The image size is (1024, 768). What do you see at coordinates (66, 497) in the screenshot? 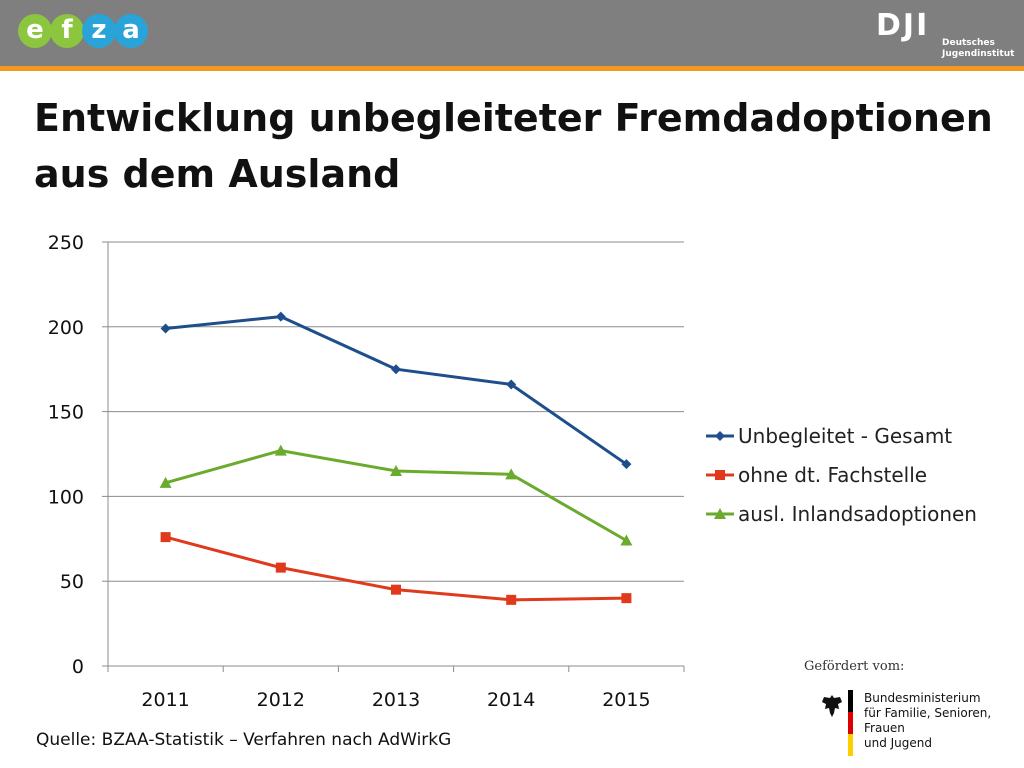
I see `y-tick-label: 100` at bounding box center [66, 497].